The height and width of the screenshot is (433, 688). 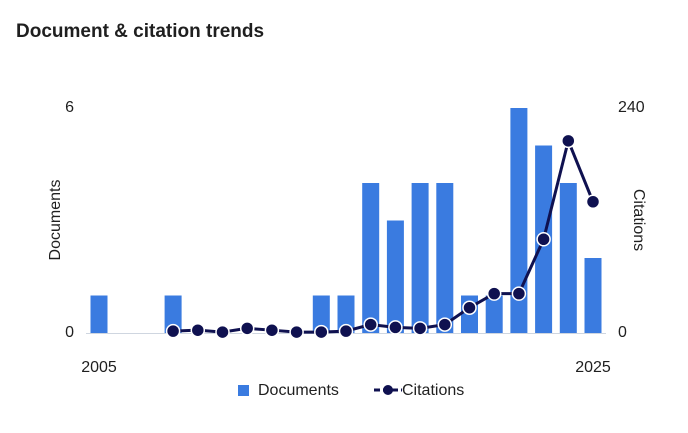 What do you see at coordinates (55, 220) in the screenshot?
I see `y-axis-label: Documents` at bounding box center [55, 220].